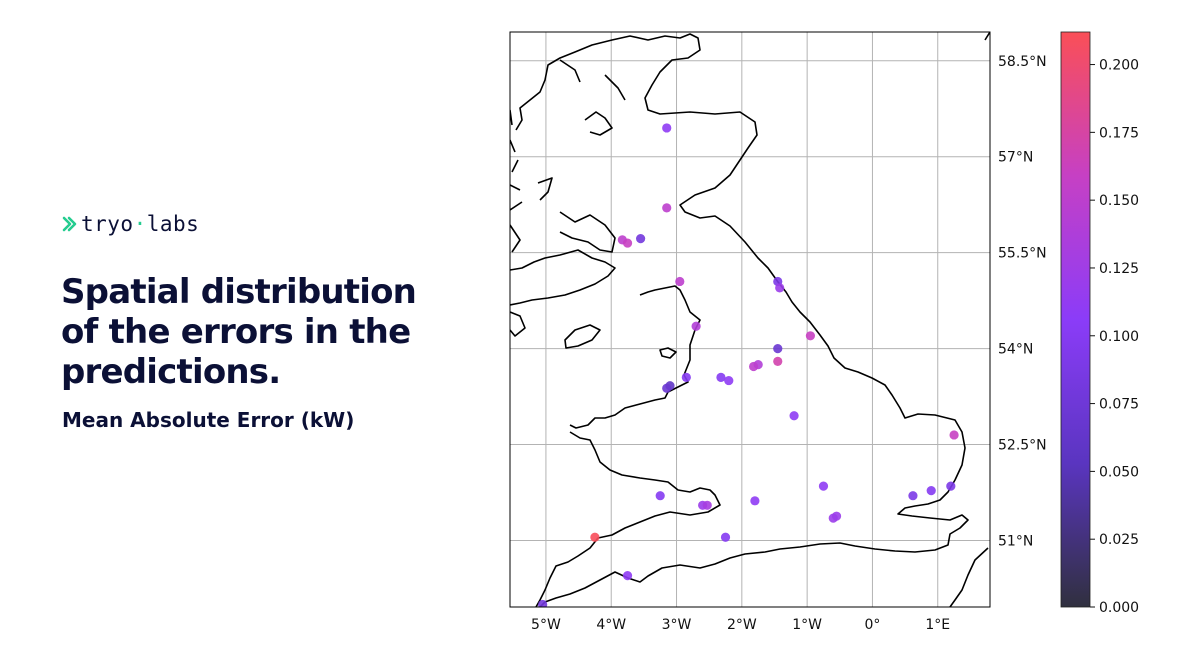 The height and width of the screenshot is (650, 1200). What do you see at coordinates (1075, 319) in the screenshot?
I see `colorbar` at bounding box center [1075, 319].